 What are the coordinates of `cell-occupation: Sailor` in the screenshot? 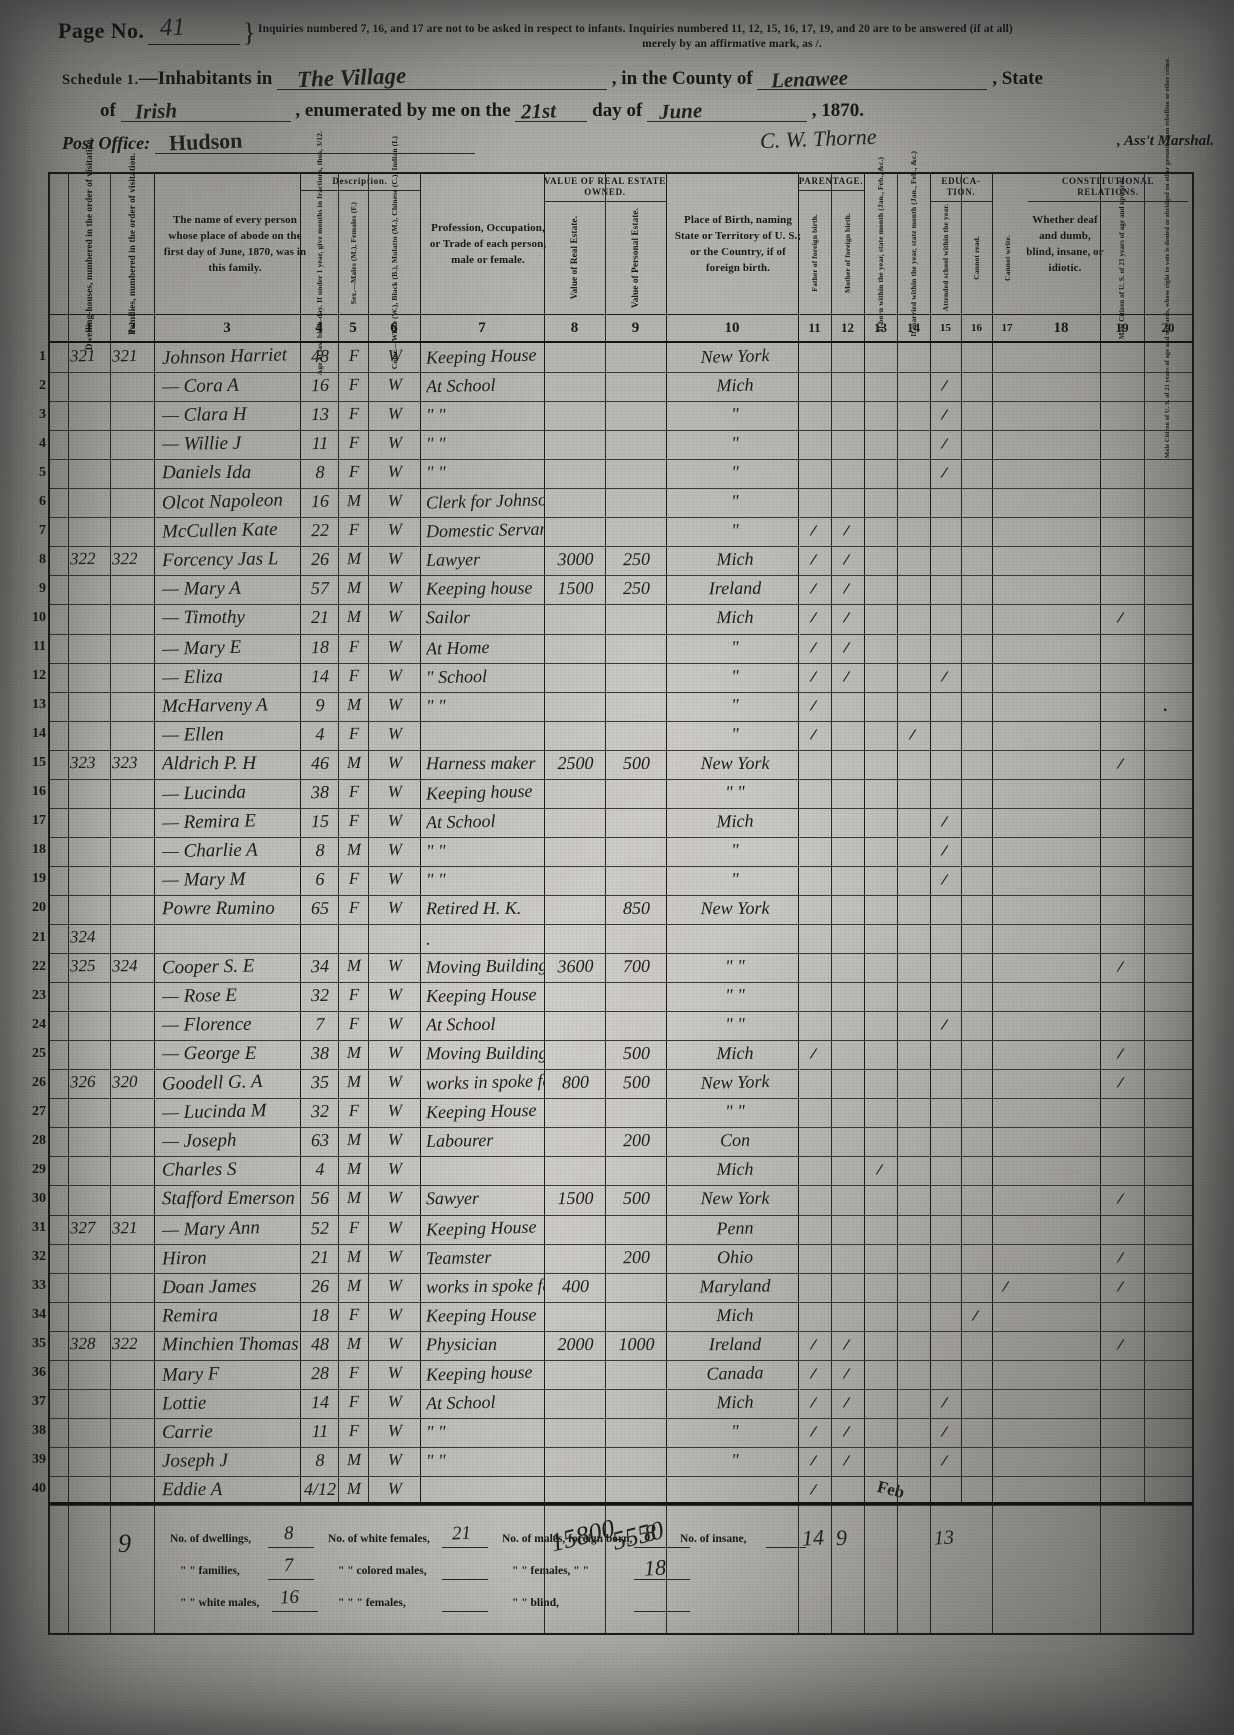 It's located at (448, 617).